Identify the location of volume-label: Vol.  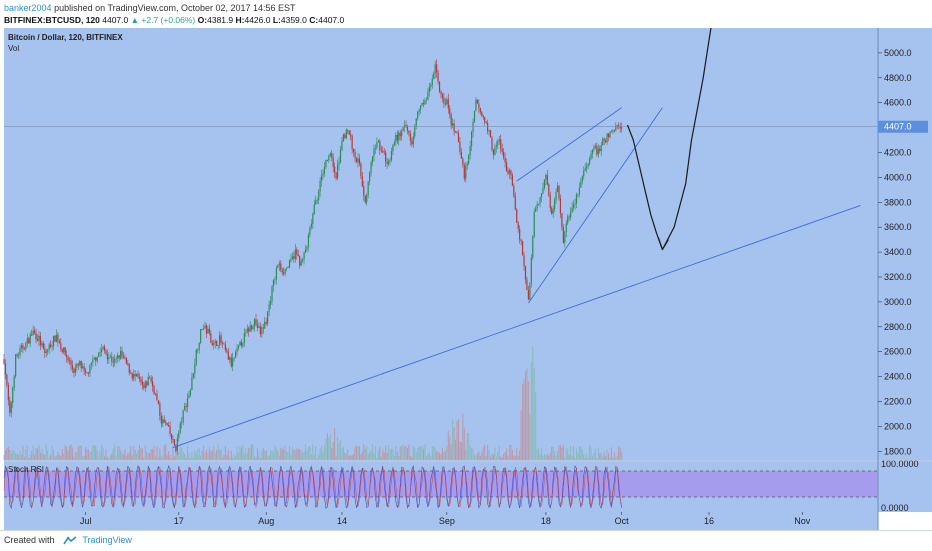
(13, 48).